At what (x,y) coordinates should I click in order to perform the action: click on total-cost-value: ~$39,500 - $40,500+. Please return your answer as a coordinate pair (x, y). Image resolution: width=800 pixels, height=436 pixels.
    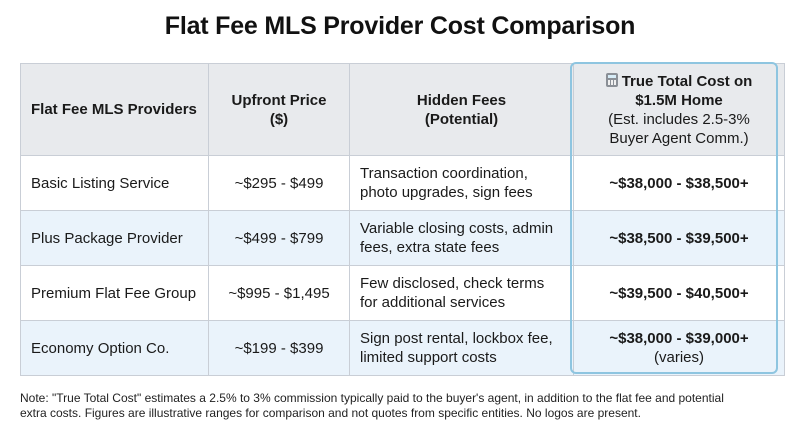
    Looking at the image, I should click on (679, 293).